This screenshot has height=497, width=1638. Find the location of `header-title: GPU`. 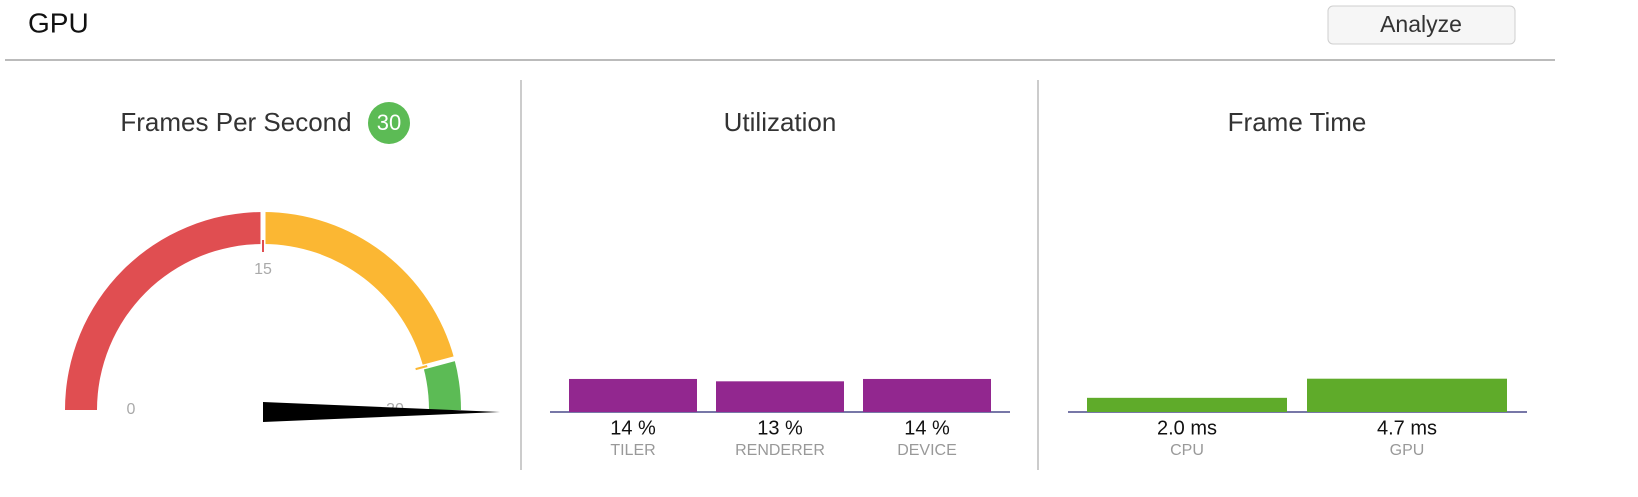

header-title: GPU is located at coordinates (58, 22).